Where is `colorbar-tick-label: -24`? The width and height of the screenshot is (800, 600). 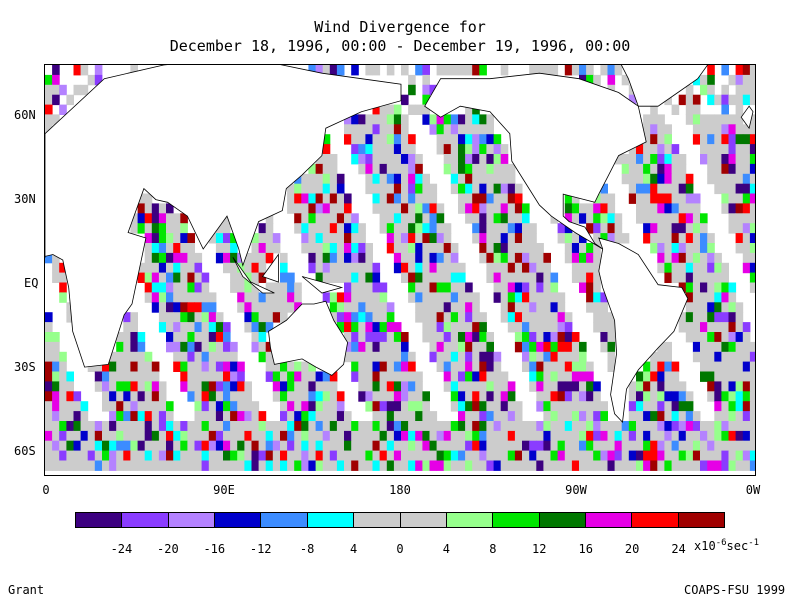
colorbar-tick-label: -24 is located at coordinates (121, 549).